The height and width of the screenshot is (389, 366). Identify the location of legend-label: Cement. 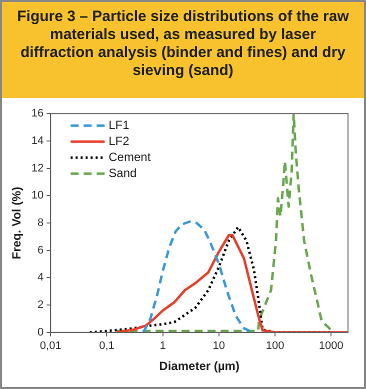
(130, 157).